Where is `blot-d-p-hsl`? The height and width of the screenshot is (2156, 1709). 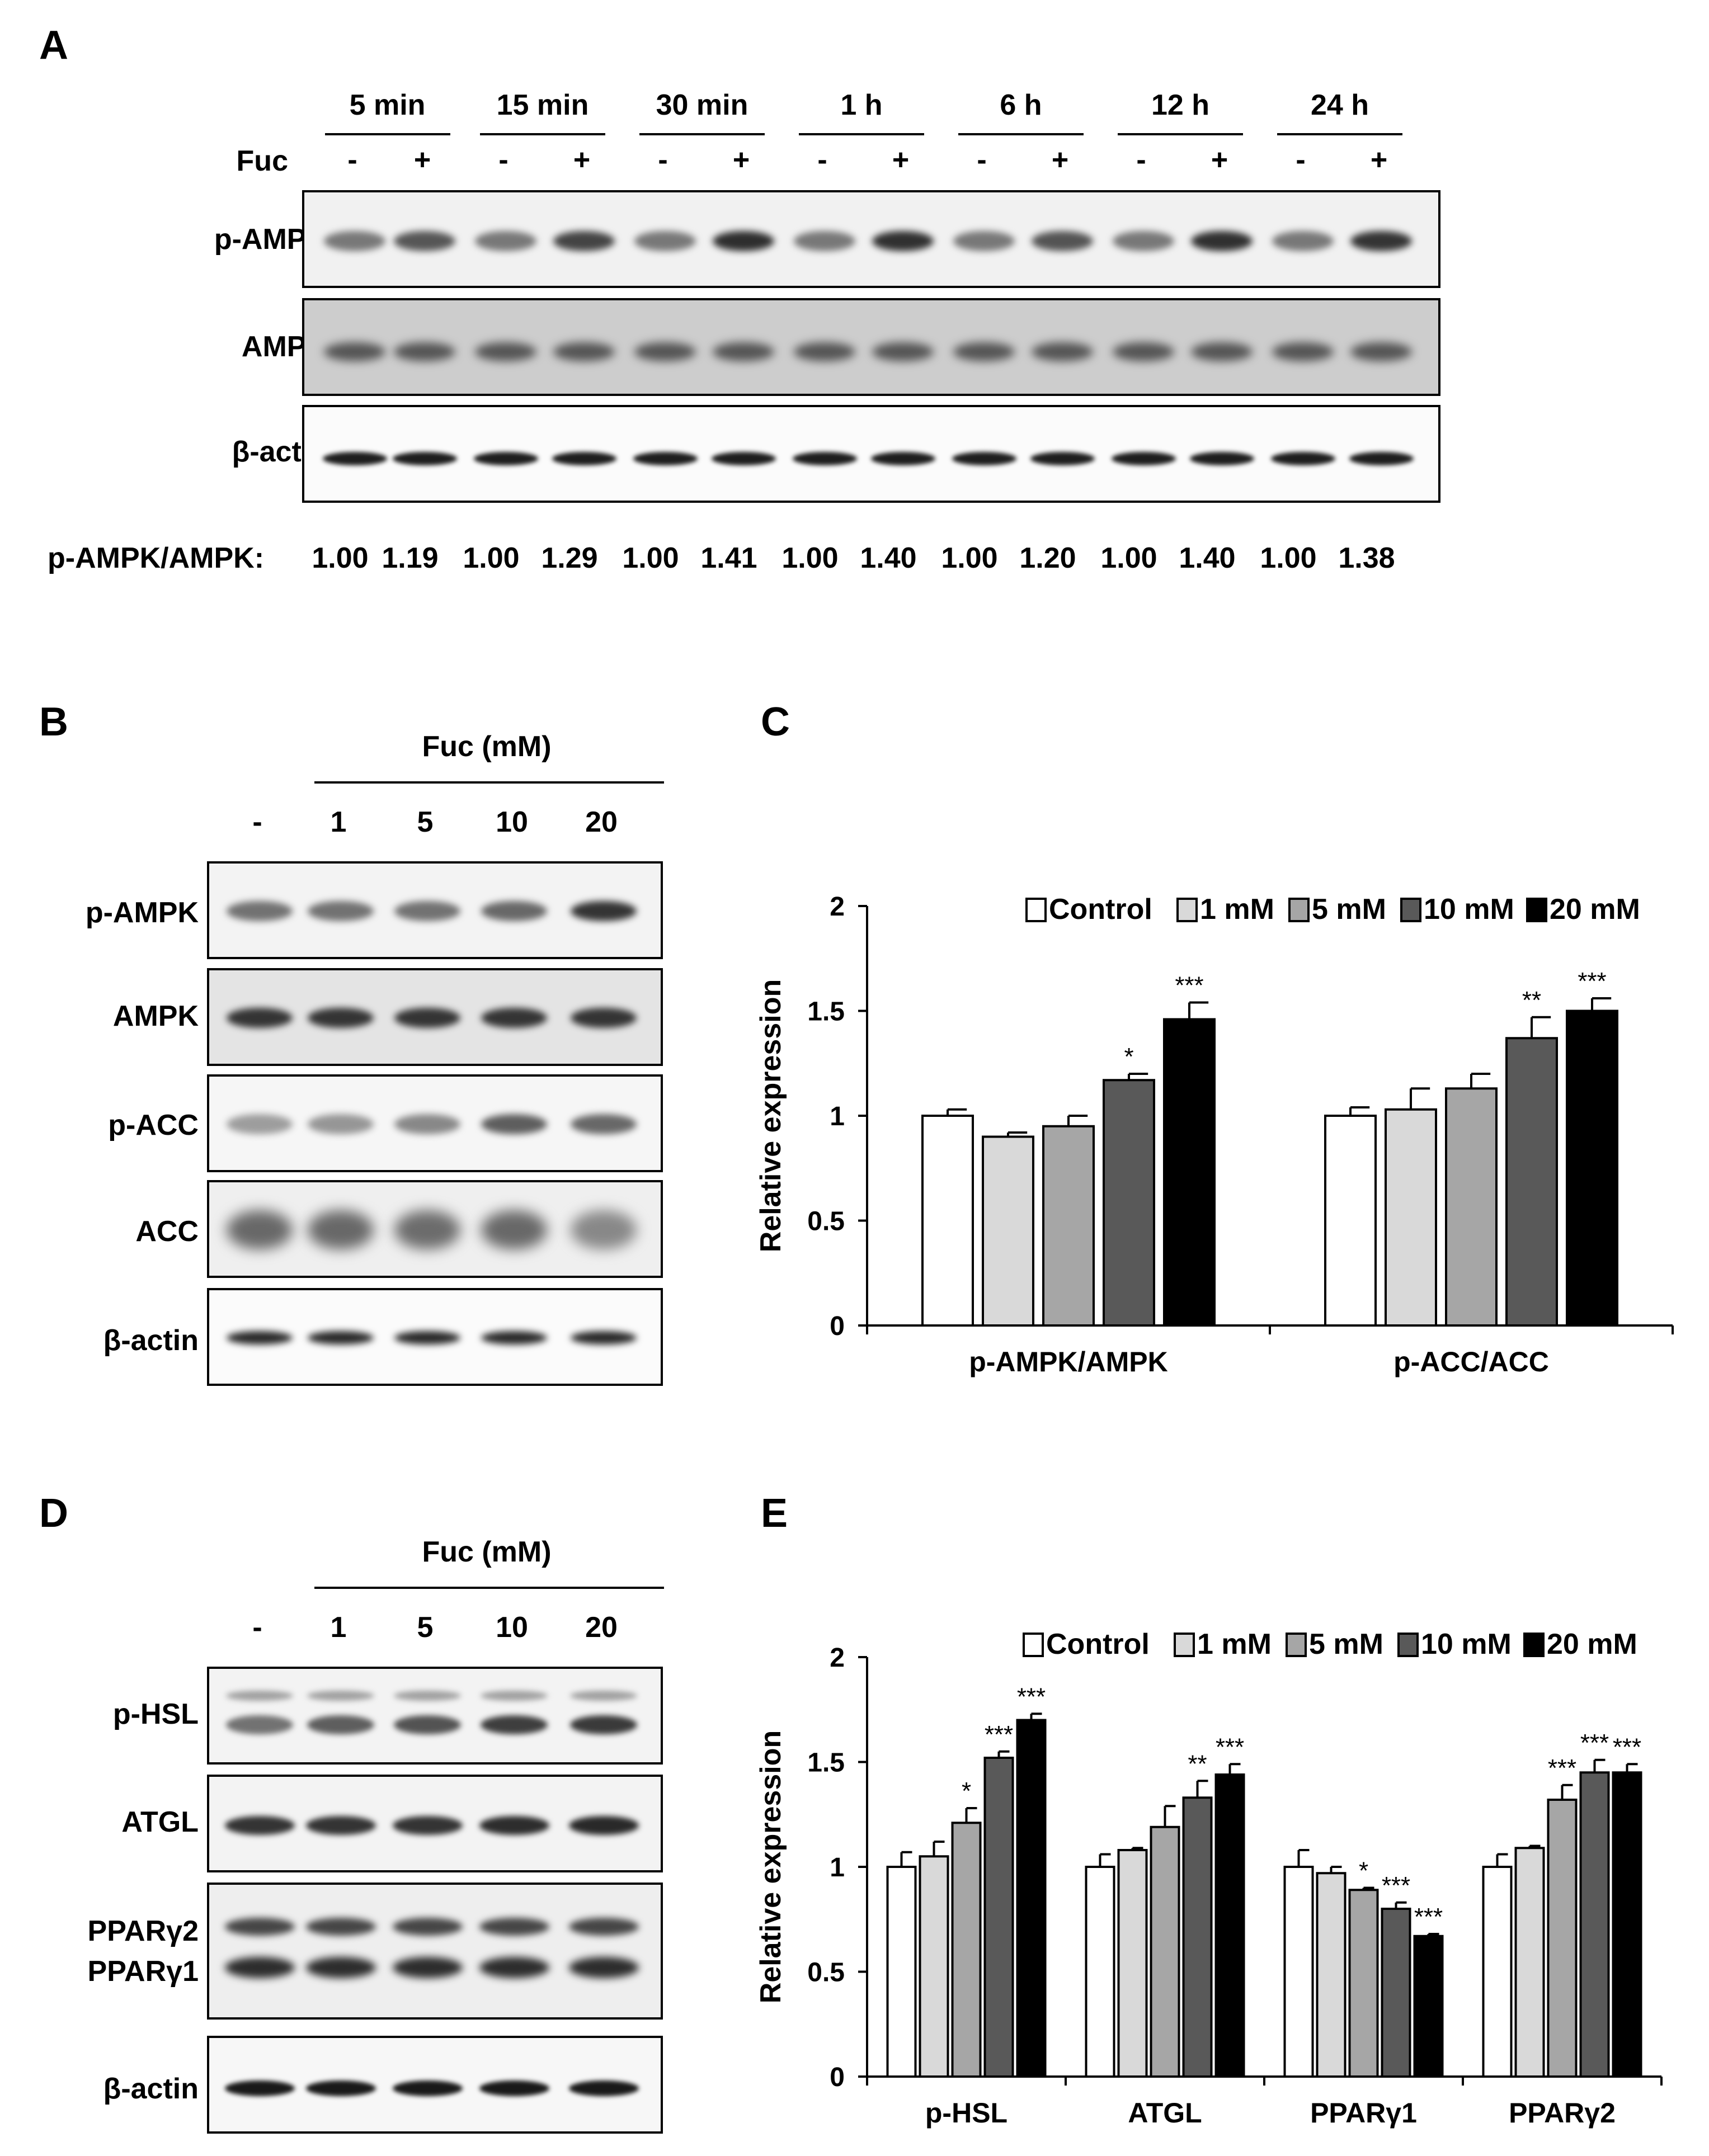 blot-d-p-hsl is located at coordinates (435, 1716).